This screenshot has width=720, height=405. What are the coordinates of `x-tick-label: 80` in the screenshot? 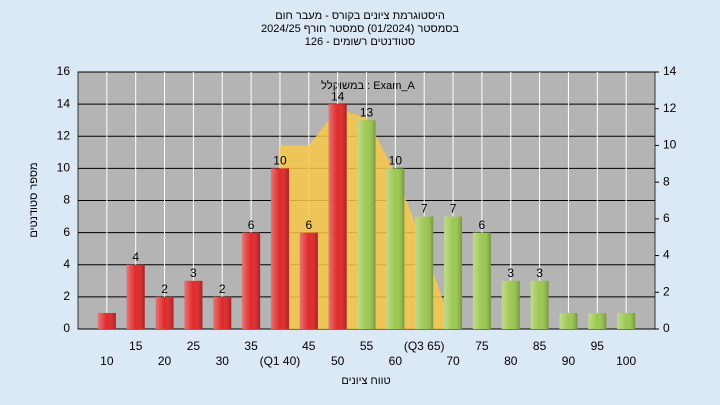 It's located at (511, 361).